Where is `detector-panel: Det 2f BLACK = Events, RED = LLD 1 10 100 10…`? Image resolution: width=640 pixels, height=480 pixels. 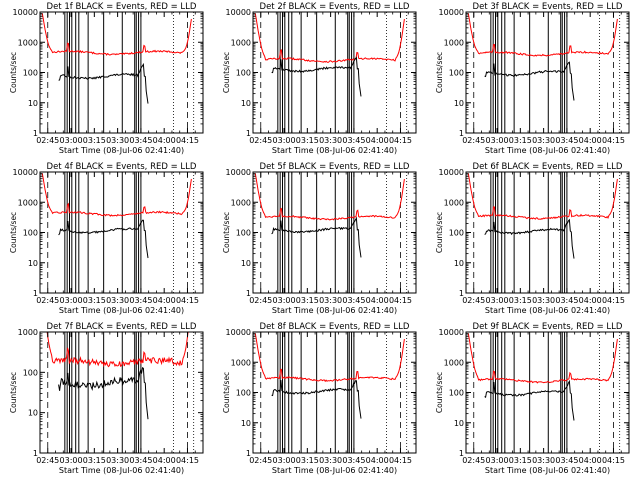 detector-panel: Det 2f BLACK = Events, RED = LLD 1 10 100 10… is located at coordinates (319, 78).